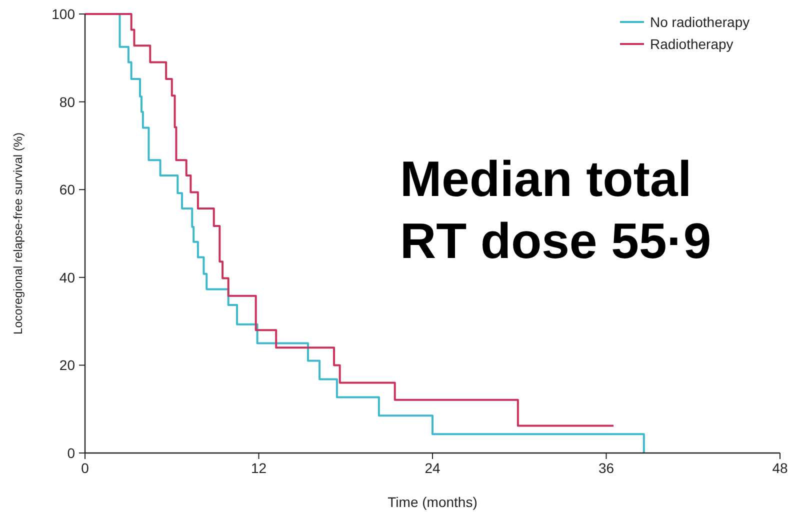  What do you see at coordinates (64, 14) in the screenshot?
I see `y-tick-label: 100` at bounding box center [64, 14].